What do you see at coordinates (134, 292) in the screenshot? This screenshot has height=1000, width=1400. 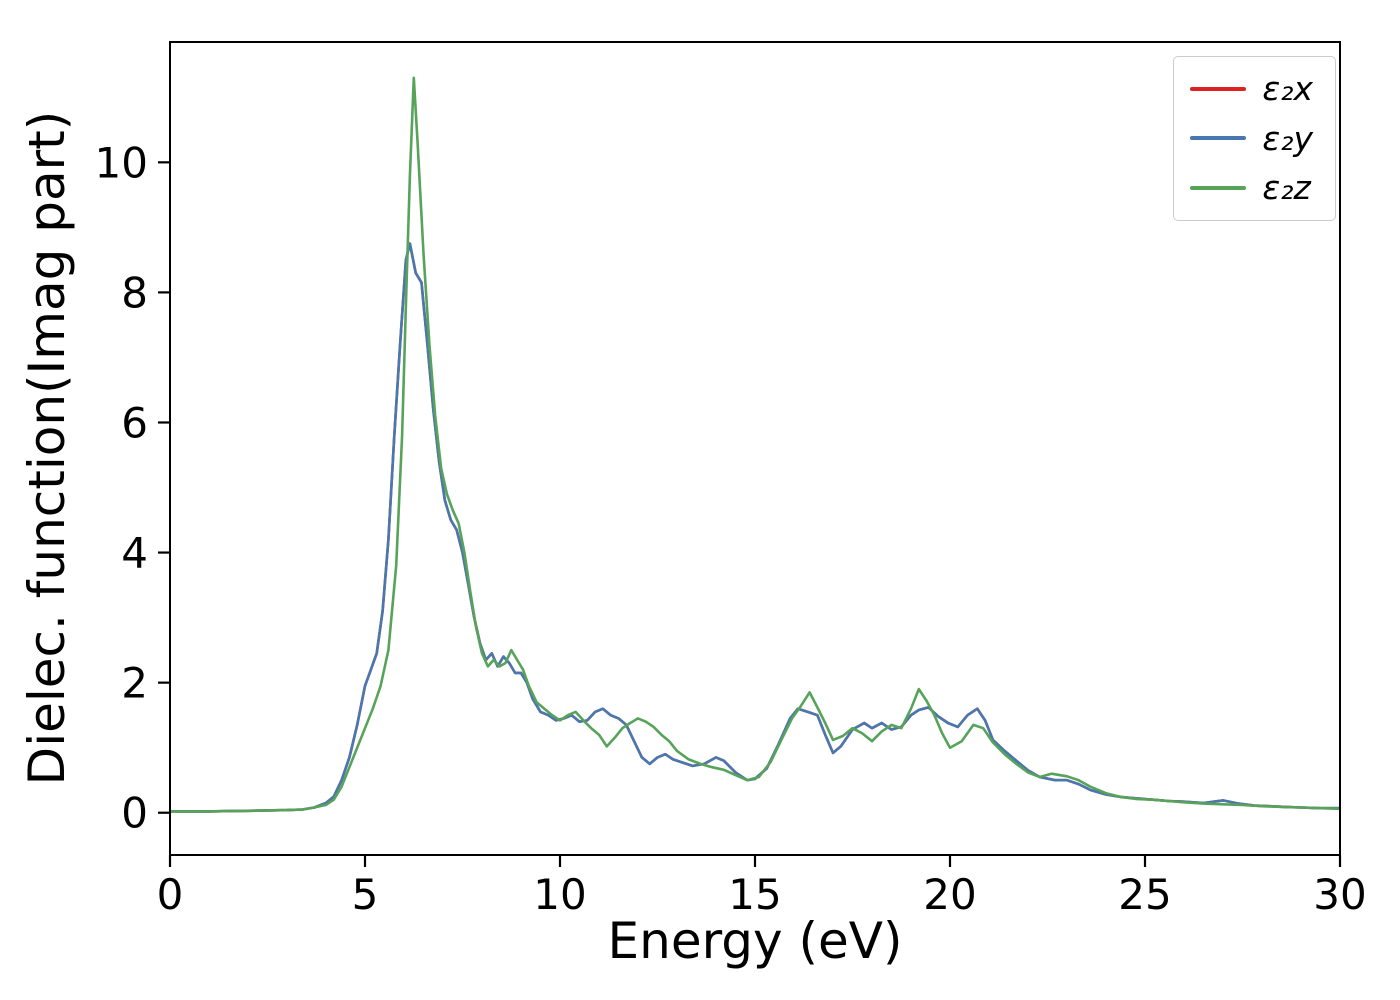 I see `y-tick-label: 8` at bounding box center [134, 292].